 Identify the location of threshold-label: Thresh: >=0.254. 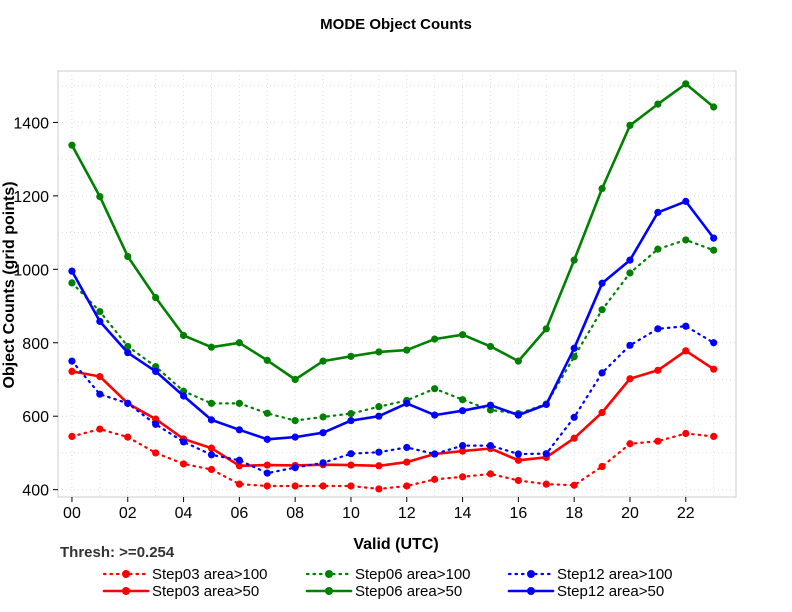
(117, 552).